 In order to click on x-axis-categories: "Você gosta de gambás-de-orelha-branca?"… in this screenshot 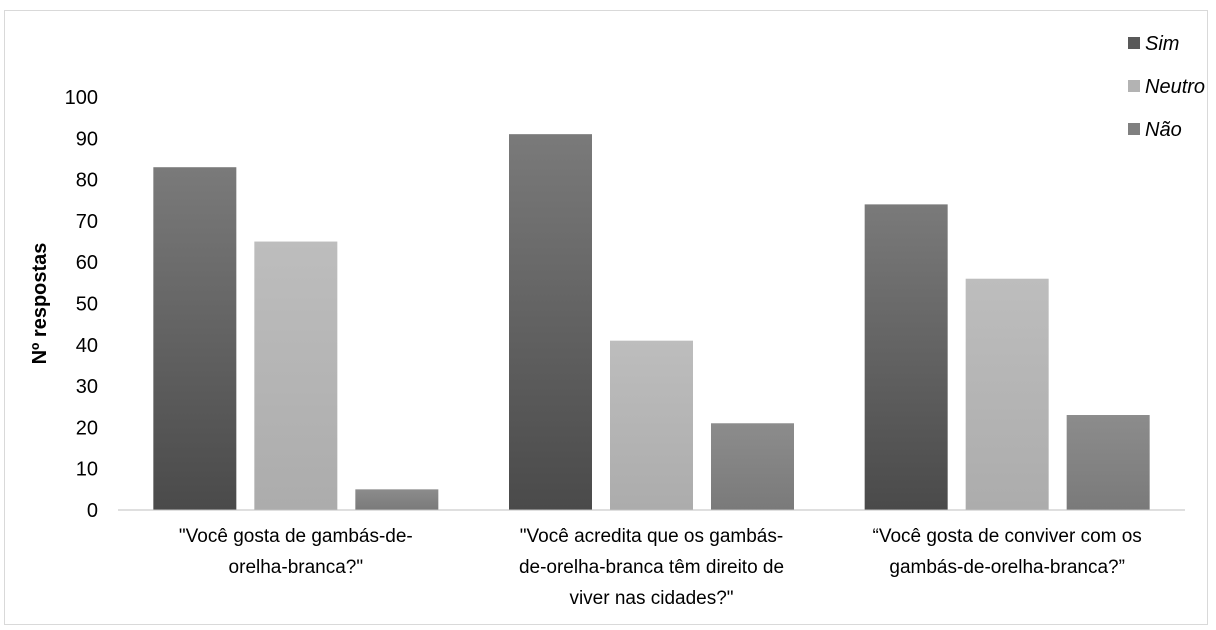, I will do `click(660, 567)`.